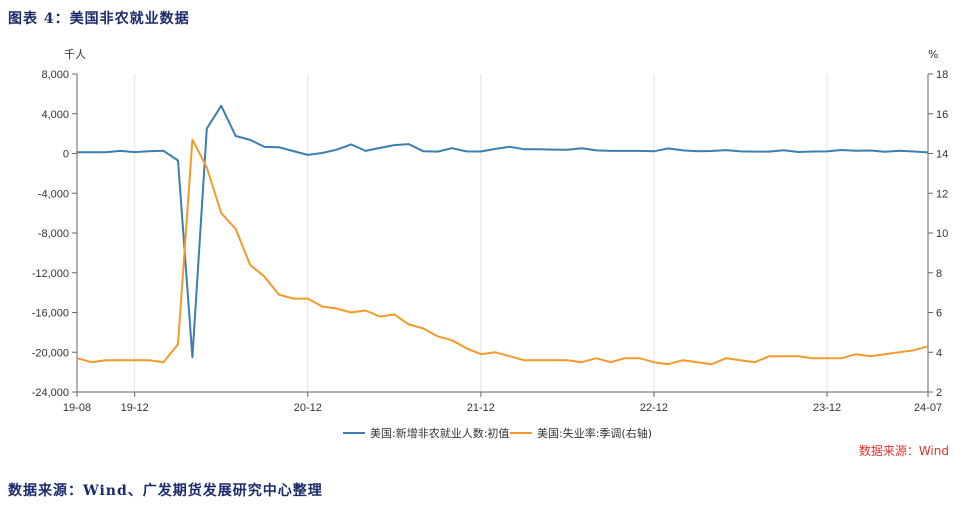 This screenshot has width=975, height=505. What do you see at coordinates (53, 194) in the screenshot?
I see `left-tick-label: -4,000` at bounding box center [53, 194].